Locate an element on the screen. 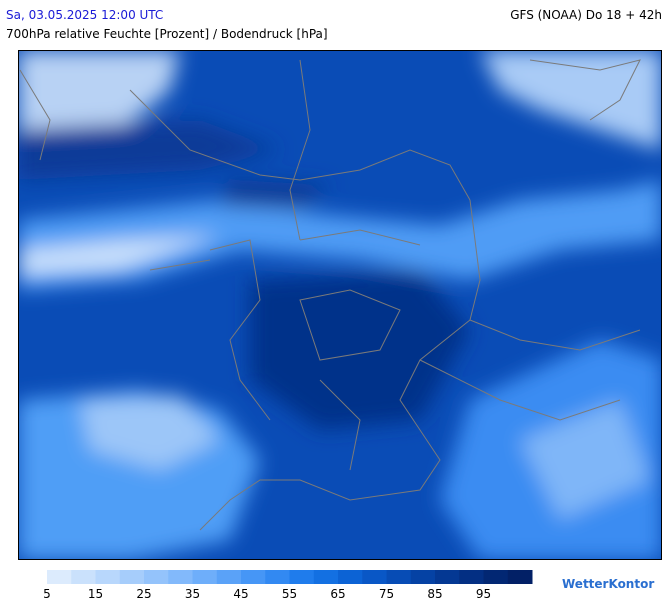  colorbar-label: 35 is located at coordinates (192, 593).